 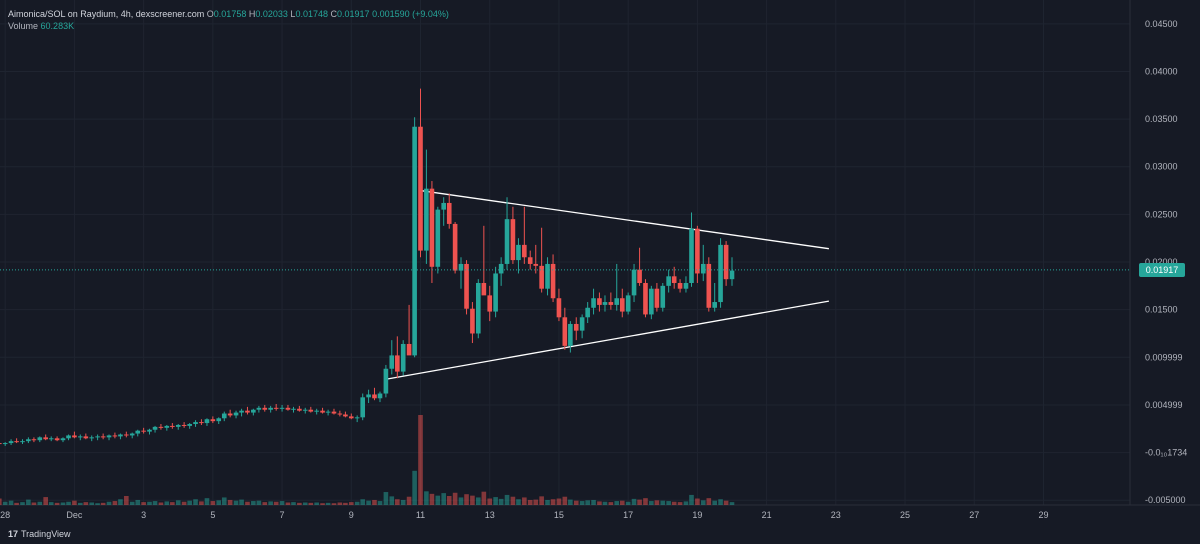 What do you see at coordinates (624, 219) in the screenshot?
I see `upper-trendline` at bounding box center [624, 219].